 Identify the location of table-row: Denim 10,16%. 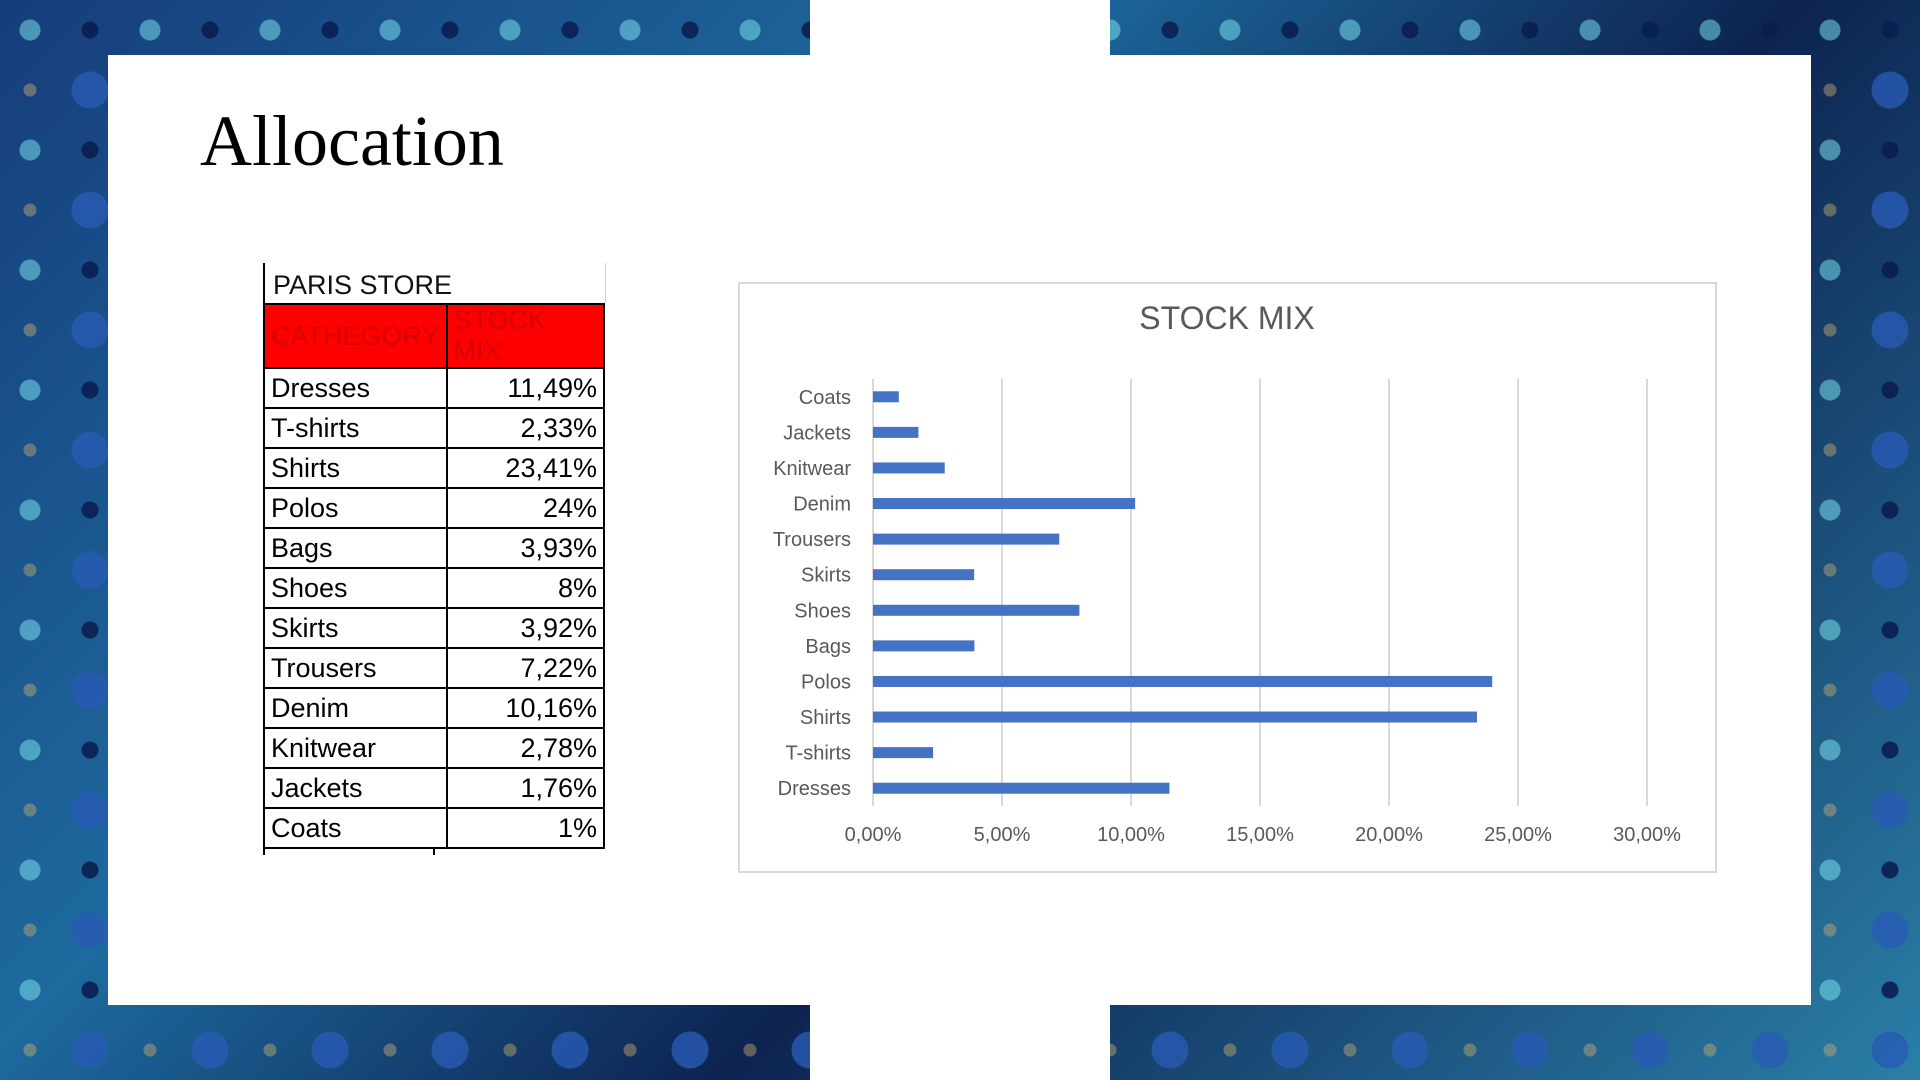
(434, 708).